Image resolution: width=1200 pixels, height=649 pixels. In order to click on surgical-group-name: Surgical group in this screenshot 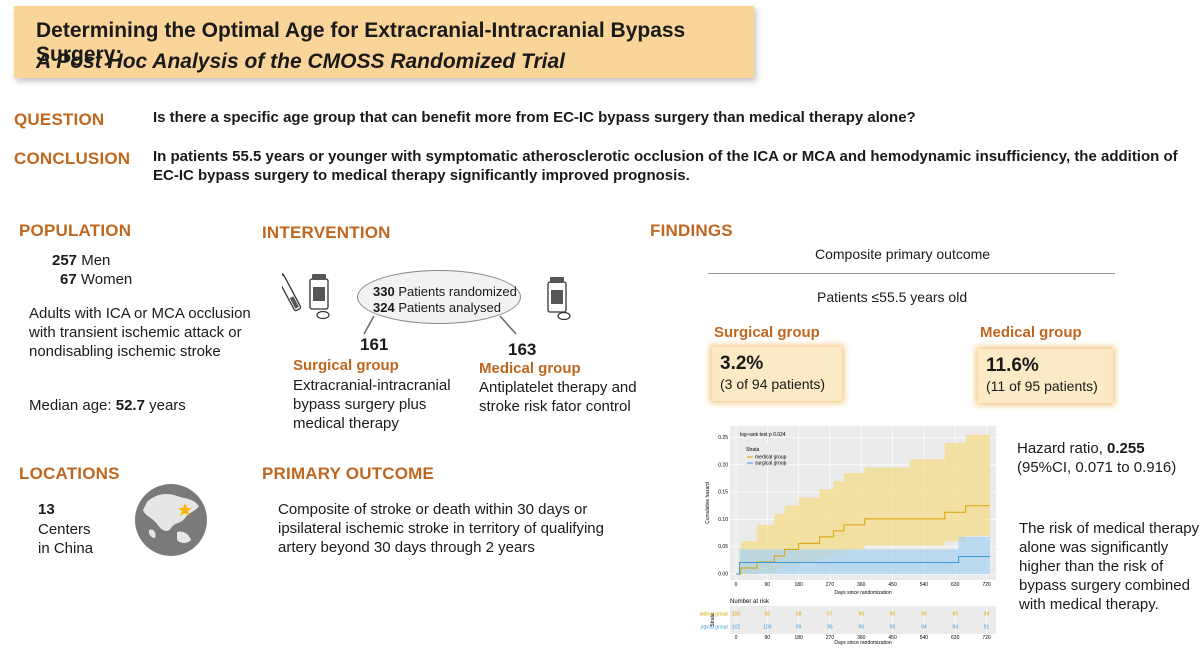, I will do `click(346, 365)`.